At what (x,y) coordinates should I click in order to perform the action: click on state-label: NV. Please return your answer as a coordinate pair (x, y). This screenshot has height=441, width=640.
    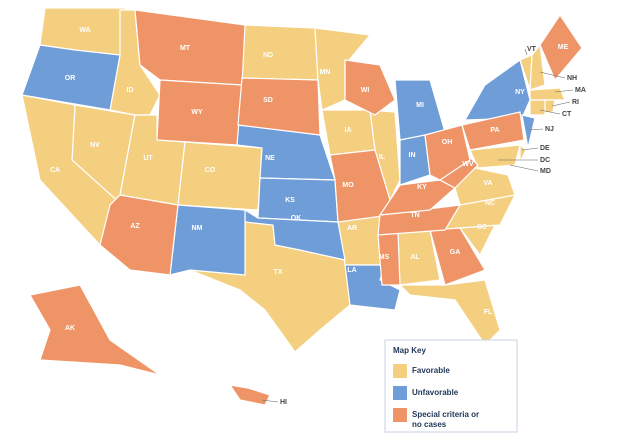
    Looking at the image, I should click on (95, 145).